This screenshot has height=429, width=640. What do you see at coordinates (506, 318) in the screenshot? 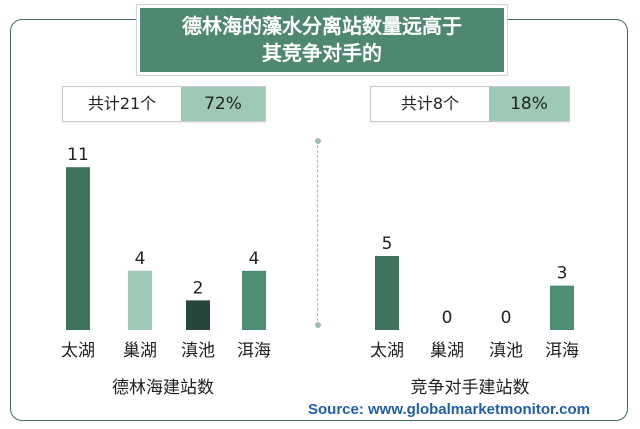
I see `value-label-rival-2: 0` at bounding box center [506, 318].